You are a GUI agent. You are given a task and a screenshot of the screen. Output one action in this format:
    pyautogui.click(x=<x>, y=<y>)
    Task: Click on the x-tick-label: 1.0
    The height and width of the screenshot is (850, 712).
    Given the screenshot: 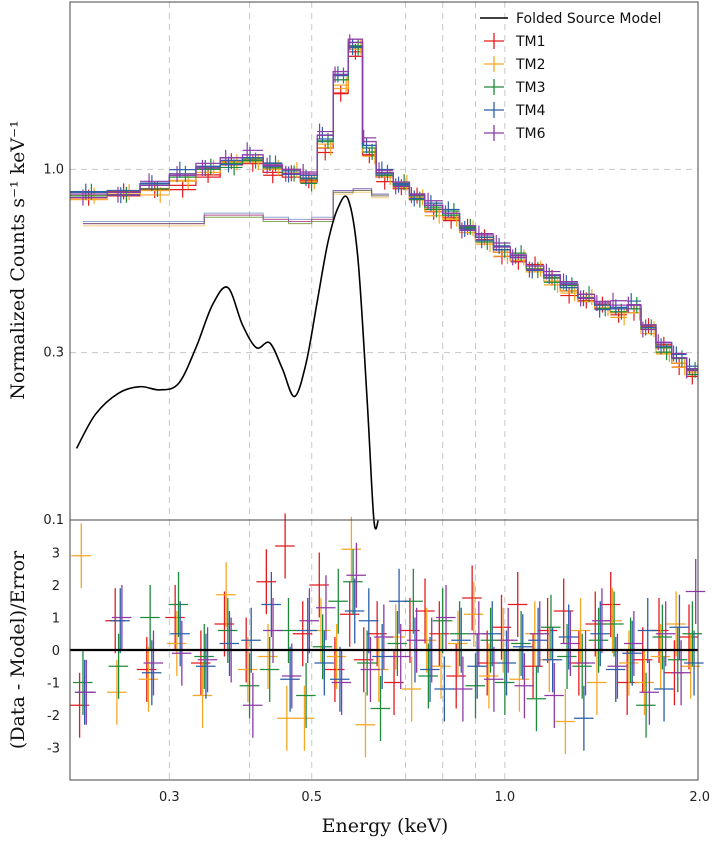 What is the action you would take?
    pyautogui.click(x=505, y=797)
    